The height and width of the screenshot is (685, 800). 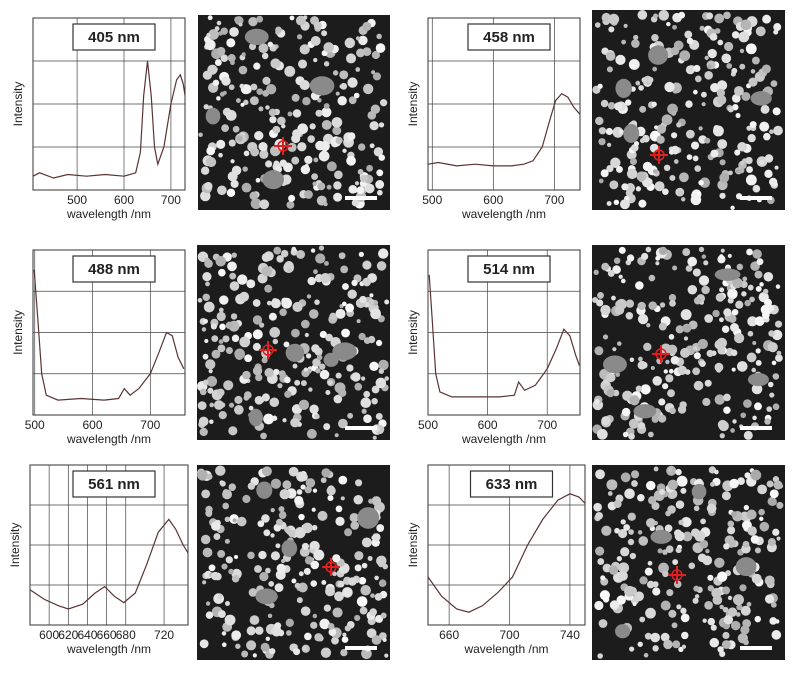 What do you see at coordinates (554, 200) in the screenshot?
I see `x-tick-label: 700` at bounding box center [554, 200].